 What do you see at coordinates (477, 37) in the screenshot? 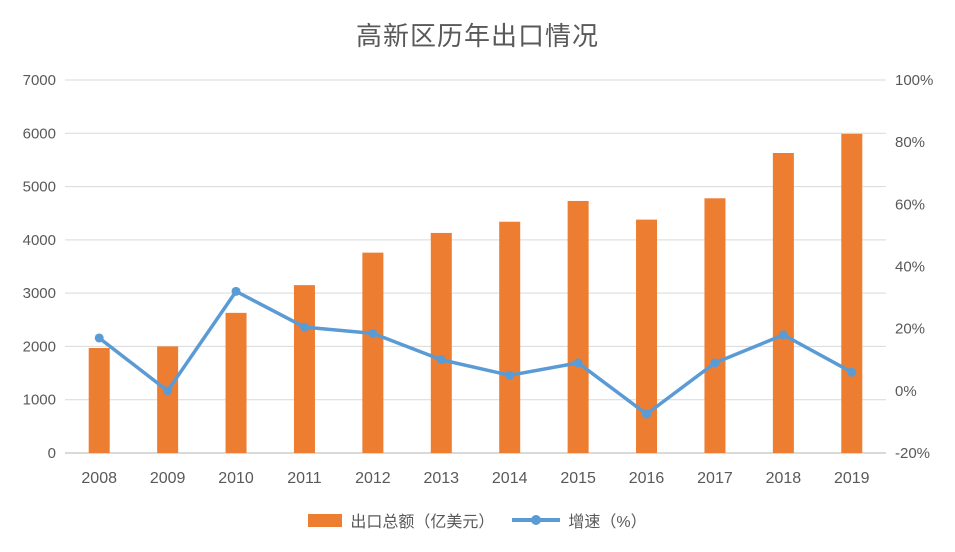
I see `chart-title: 高新区历年出口情况` at bounding box center [477, 37].